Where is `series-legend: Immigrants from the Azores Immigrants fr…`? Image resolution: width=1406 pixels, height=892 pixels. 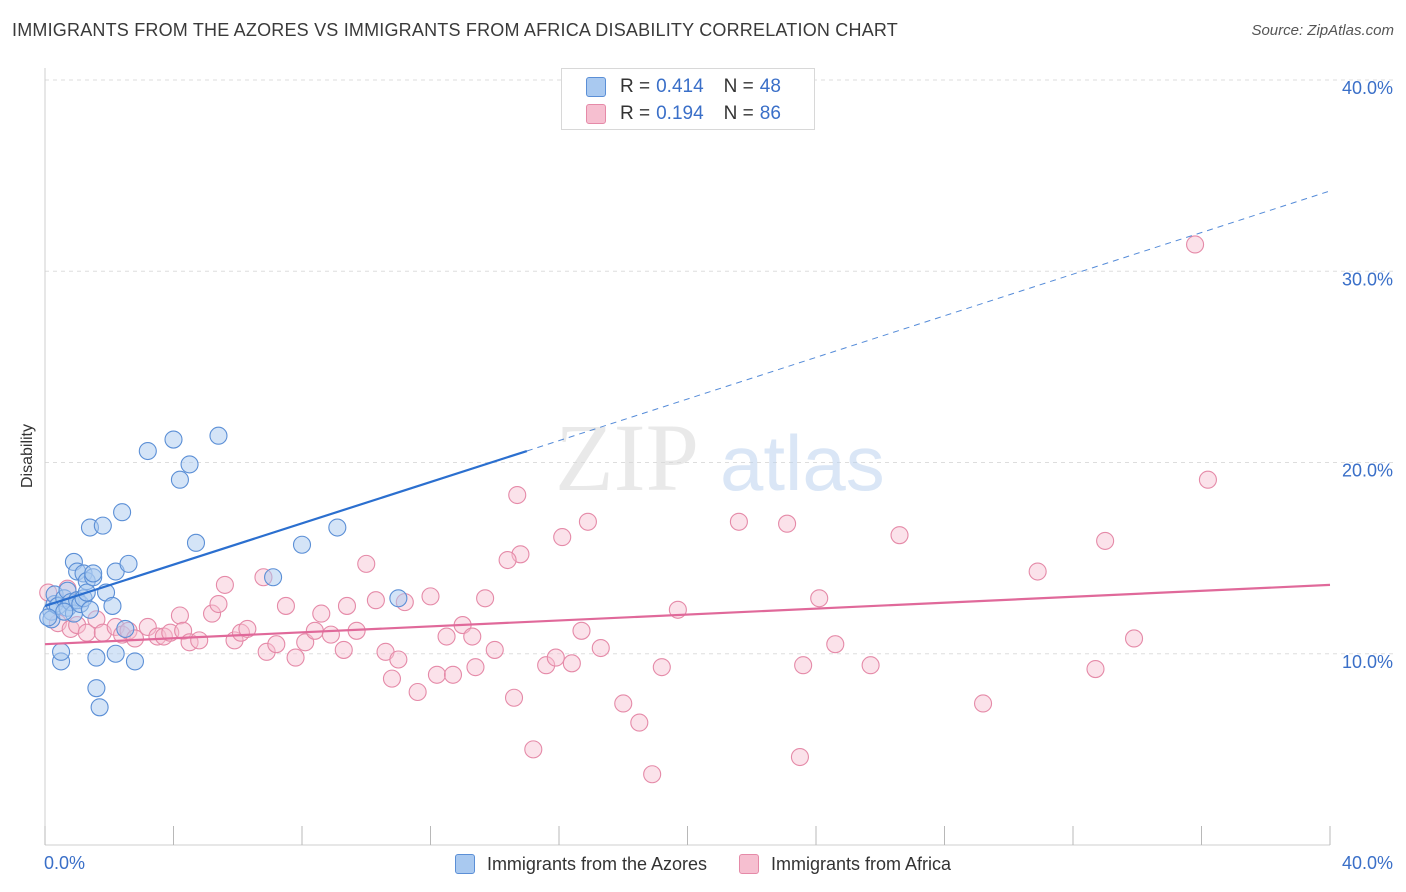
series-legend: Immigrants from the Azores Immigrants fr… is located at coordinates (703, 864).